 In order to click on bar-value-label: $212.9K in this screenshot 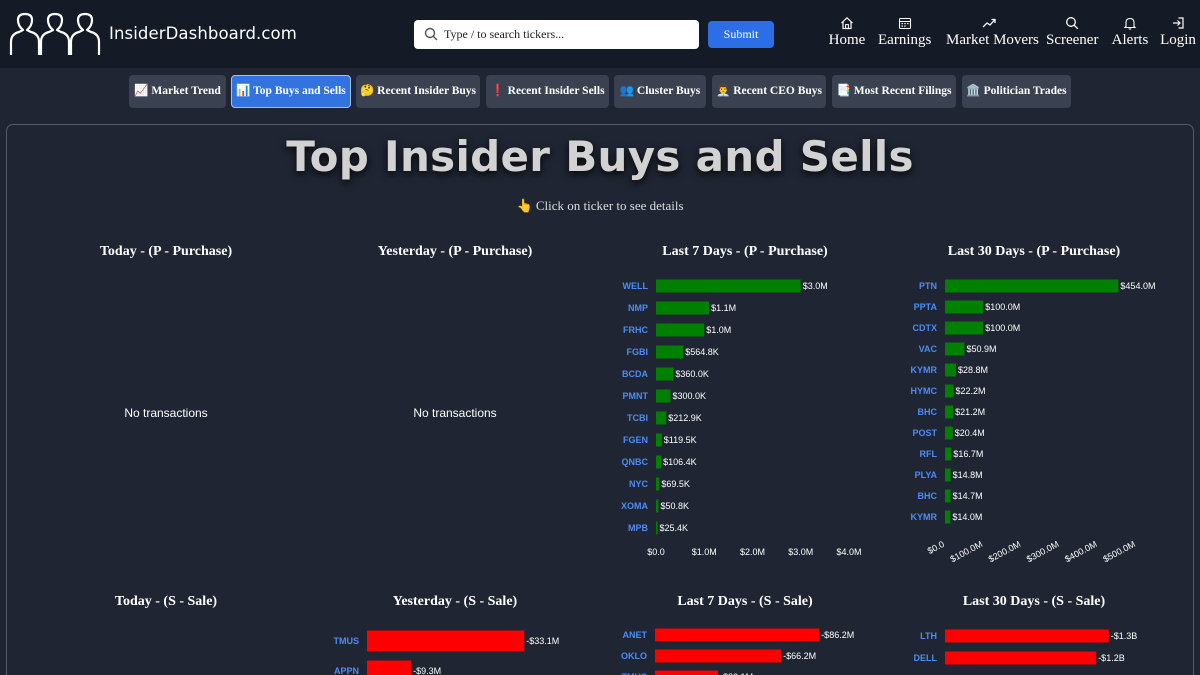, I will do `click(685, 418)`.